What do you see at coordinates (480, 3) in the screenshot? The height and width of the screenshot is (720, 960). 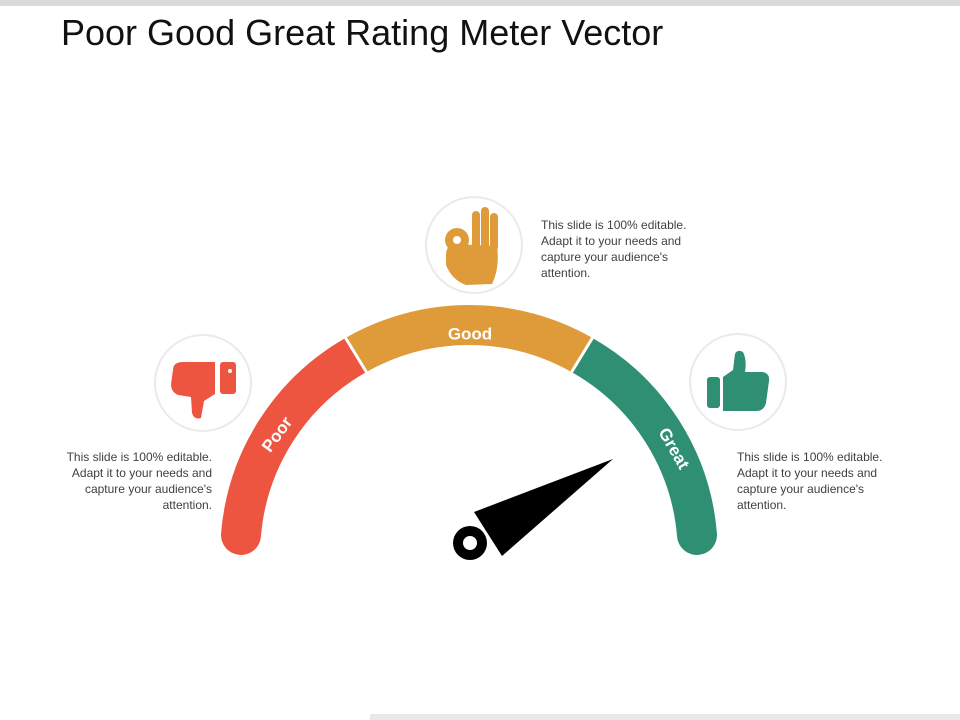 I see `top-border` at bounding box center [480, 3].